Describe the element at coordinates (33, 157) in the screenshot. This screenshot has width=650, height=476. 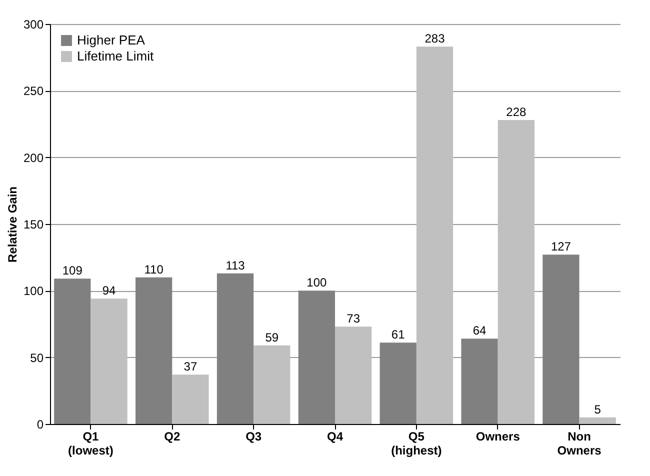
I see `y-tick-label: 200` at that location.